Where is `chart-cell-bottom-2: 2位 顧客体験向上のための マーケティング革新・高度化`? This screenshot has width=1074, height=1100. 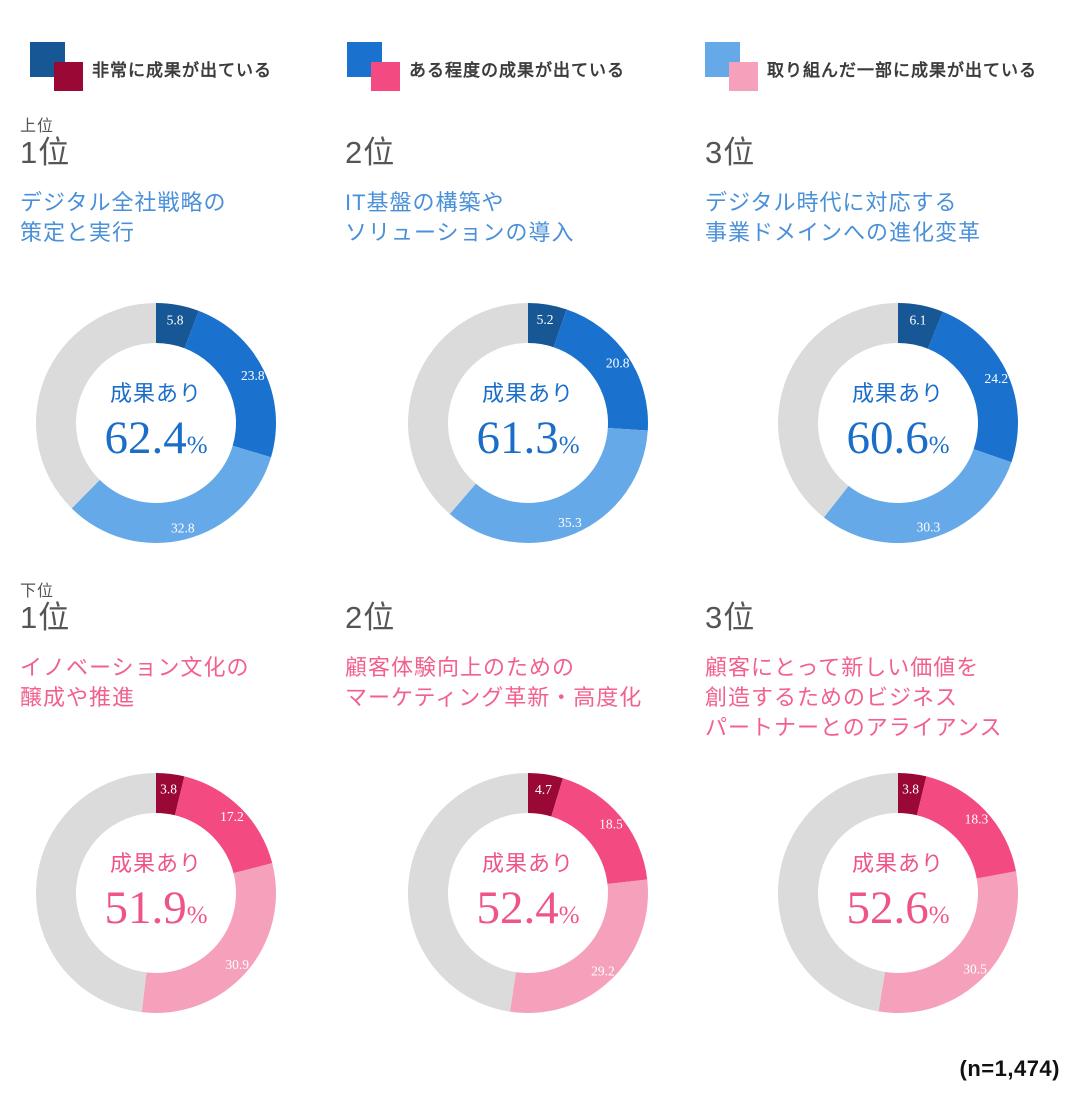
chart-cell-bottom-2: 2位 顧客体験向上のための マーケティング革新・高度化 is located at coordinates (515, 645).